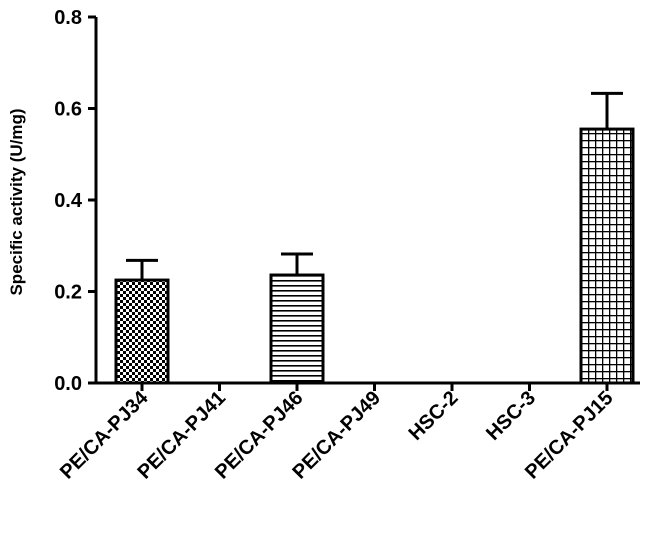  What do you see at coordinates (68, 384) in the screenshot?
I see `y-tick-label: 0.0` at bounding box center [68, 384].